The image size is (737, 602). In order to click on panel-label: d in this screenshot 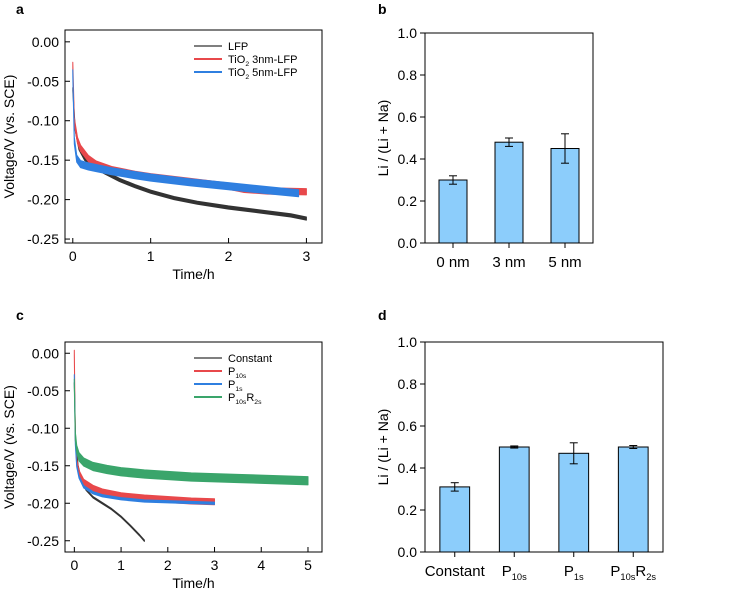, I will do `click(382, 315)`.